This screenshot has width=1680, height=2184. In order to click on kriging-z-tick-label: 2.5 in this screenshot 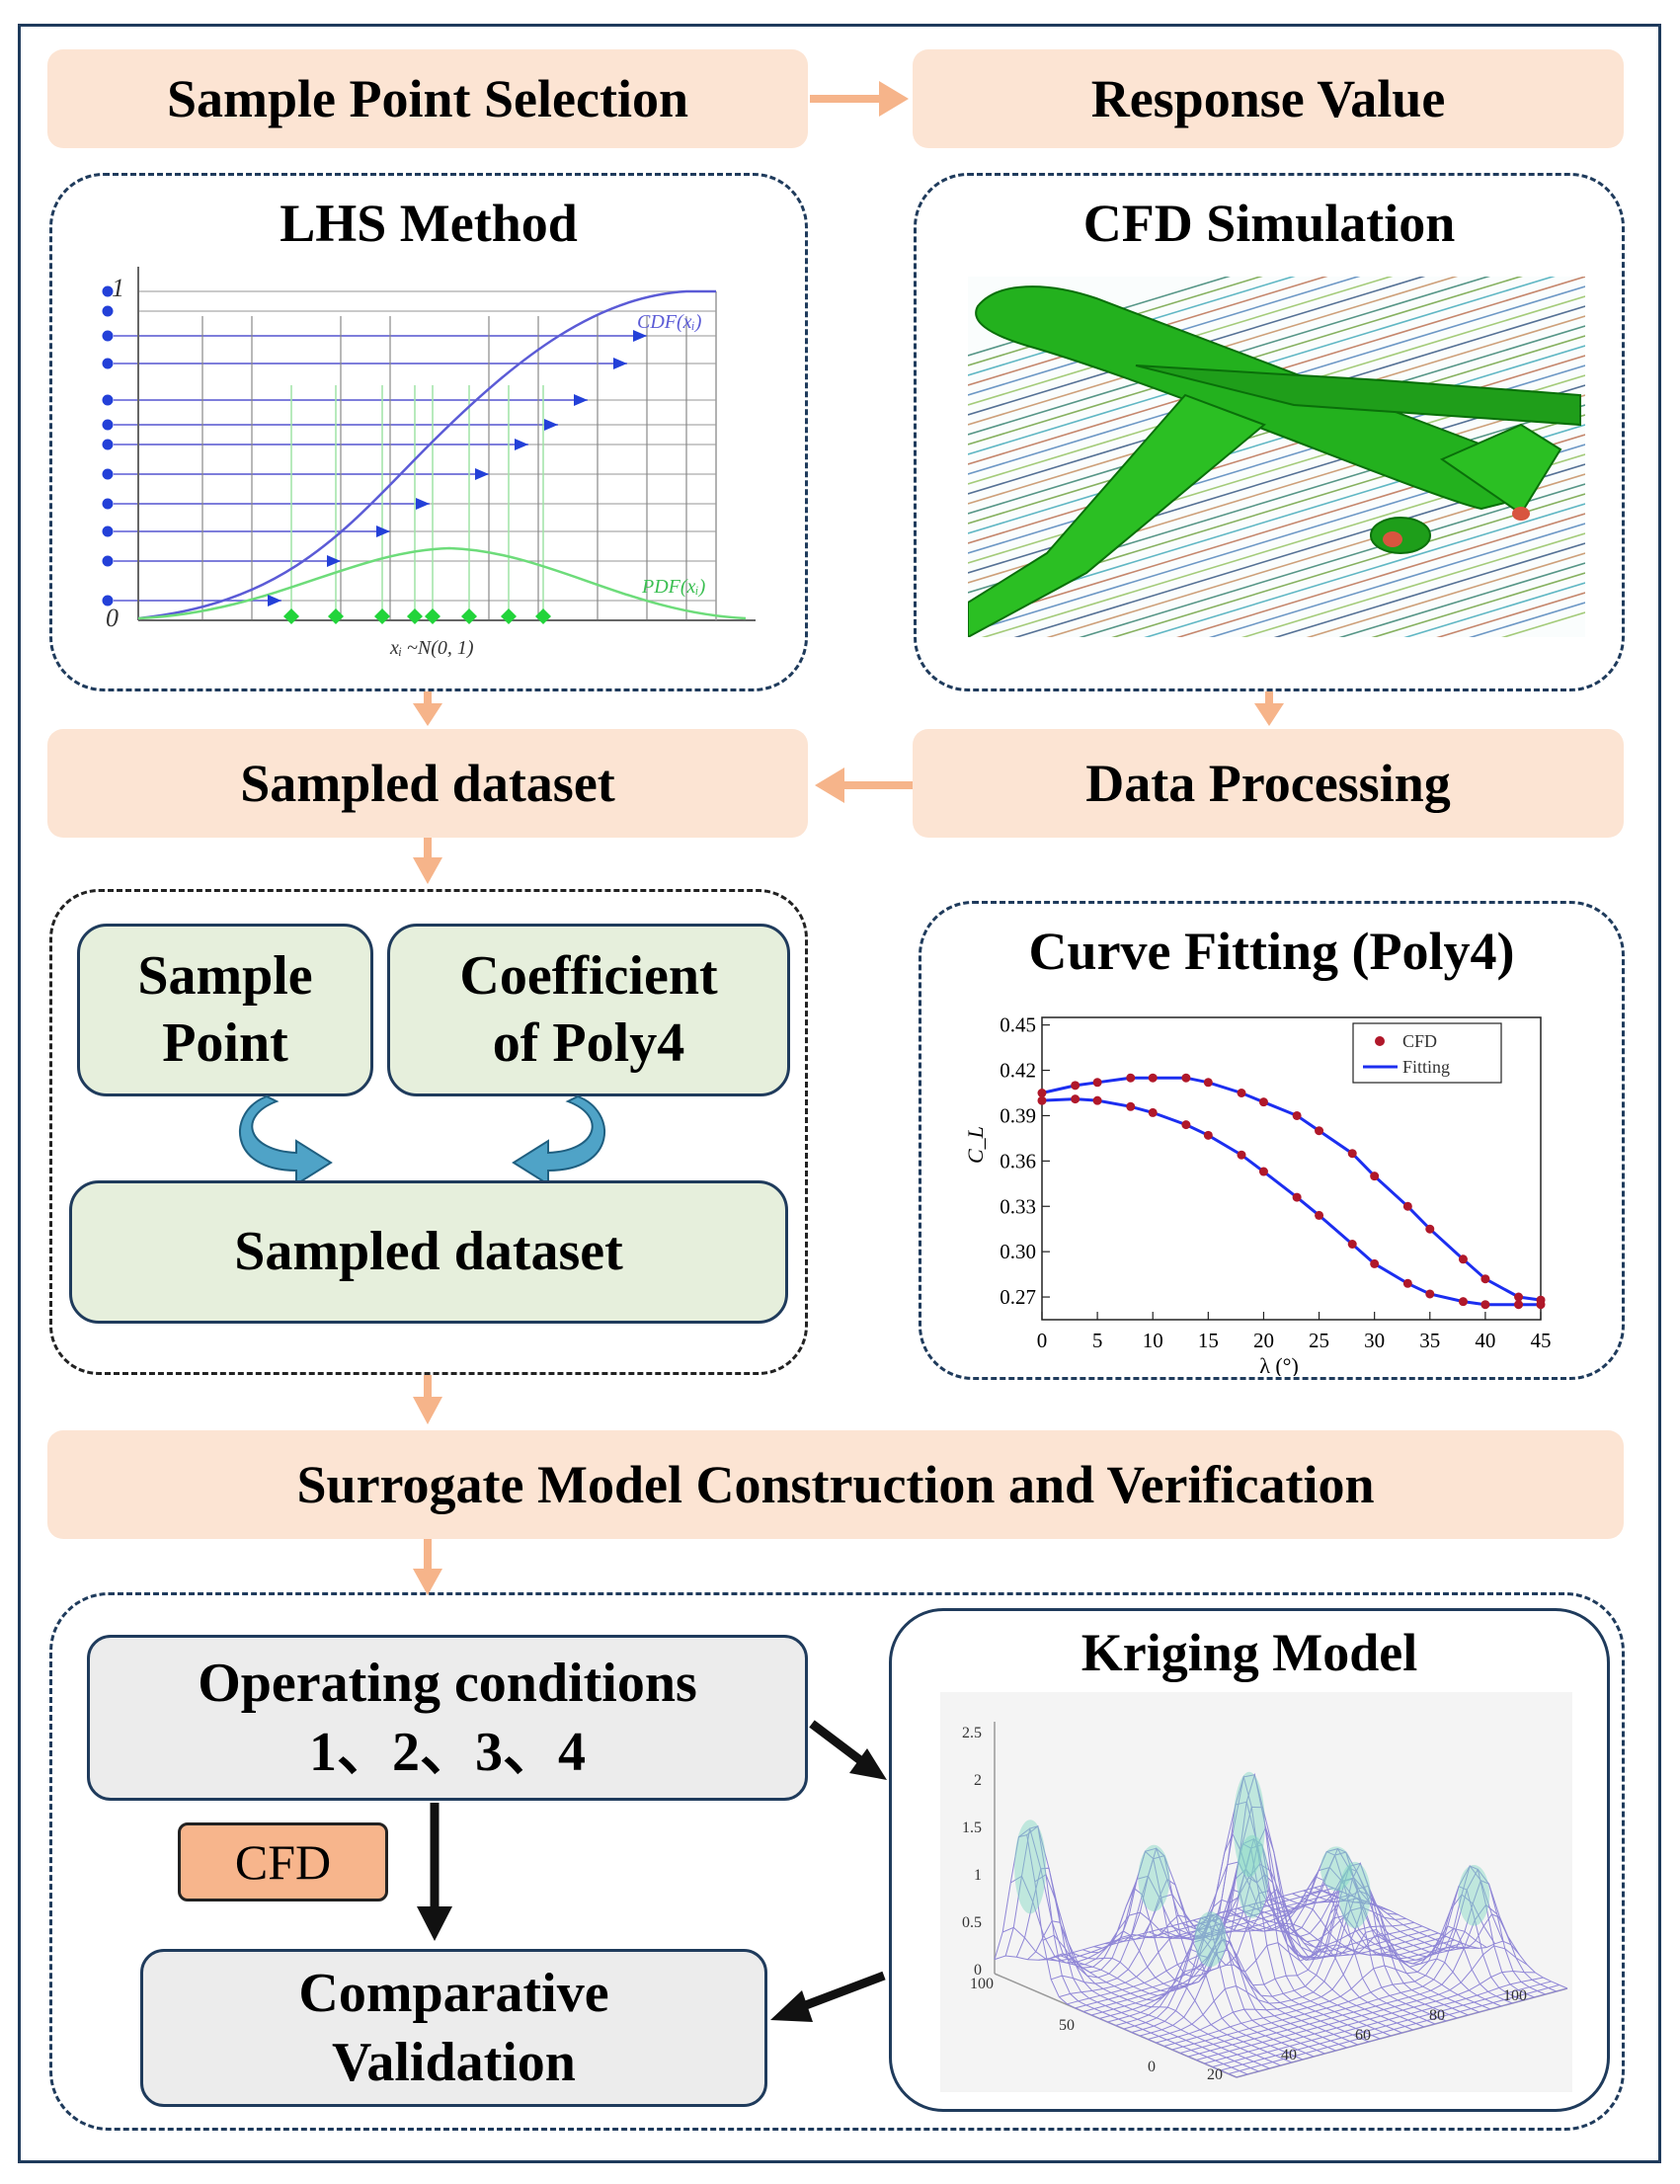, I will do `click(972, 1733)`.